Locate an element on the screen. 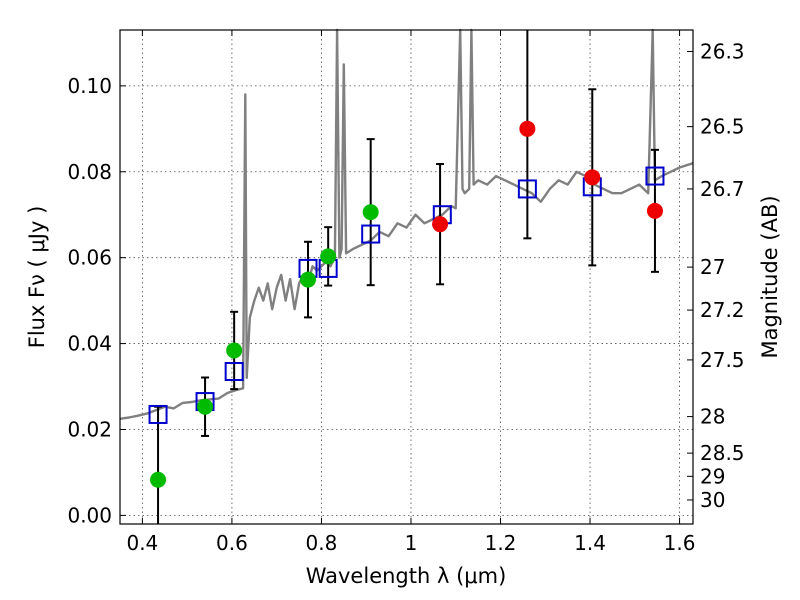 Image resolution: width=800 pixels, height=600 pixels. right-tick-label: 26.3 is located at coordinates (722, 51).